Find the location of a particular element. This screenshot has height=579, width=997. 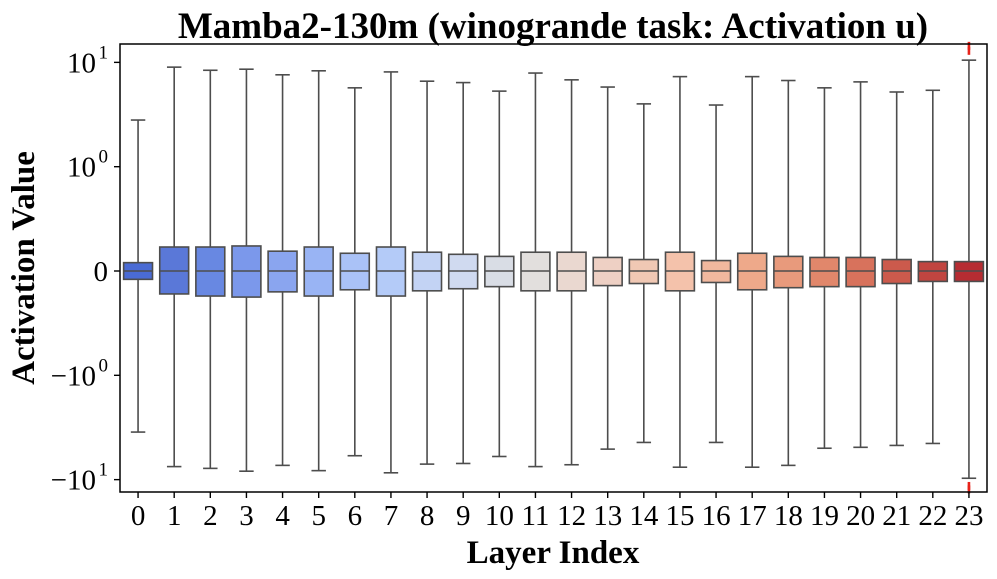

x-tick-label: 13 is located at coordinates (607, 516).